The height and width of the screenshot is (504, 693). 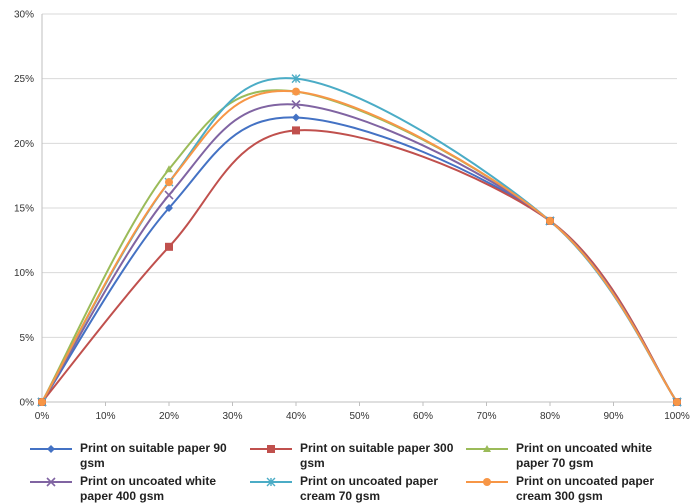 What do you see at coordinates (677, 416) in the screenshot?
I see `x-tick-label: 100%` at bounding box center [677, 416].